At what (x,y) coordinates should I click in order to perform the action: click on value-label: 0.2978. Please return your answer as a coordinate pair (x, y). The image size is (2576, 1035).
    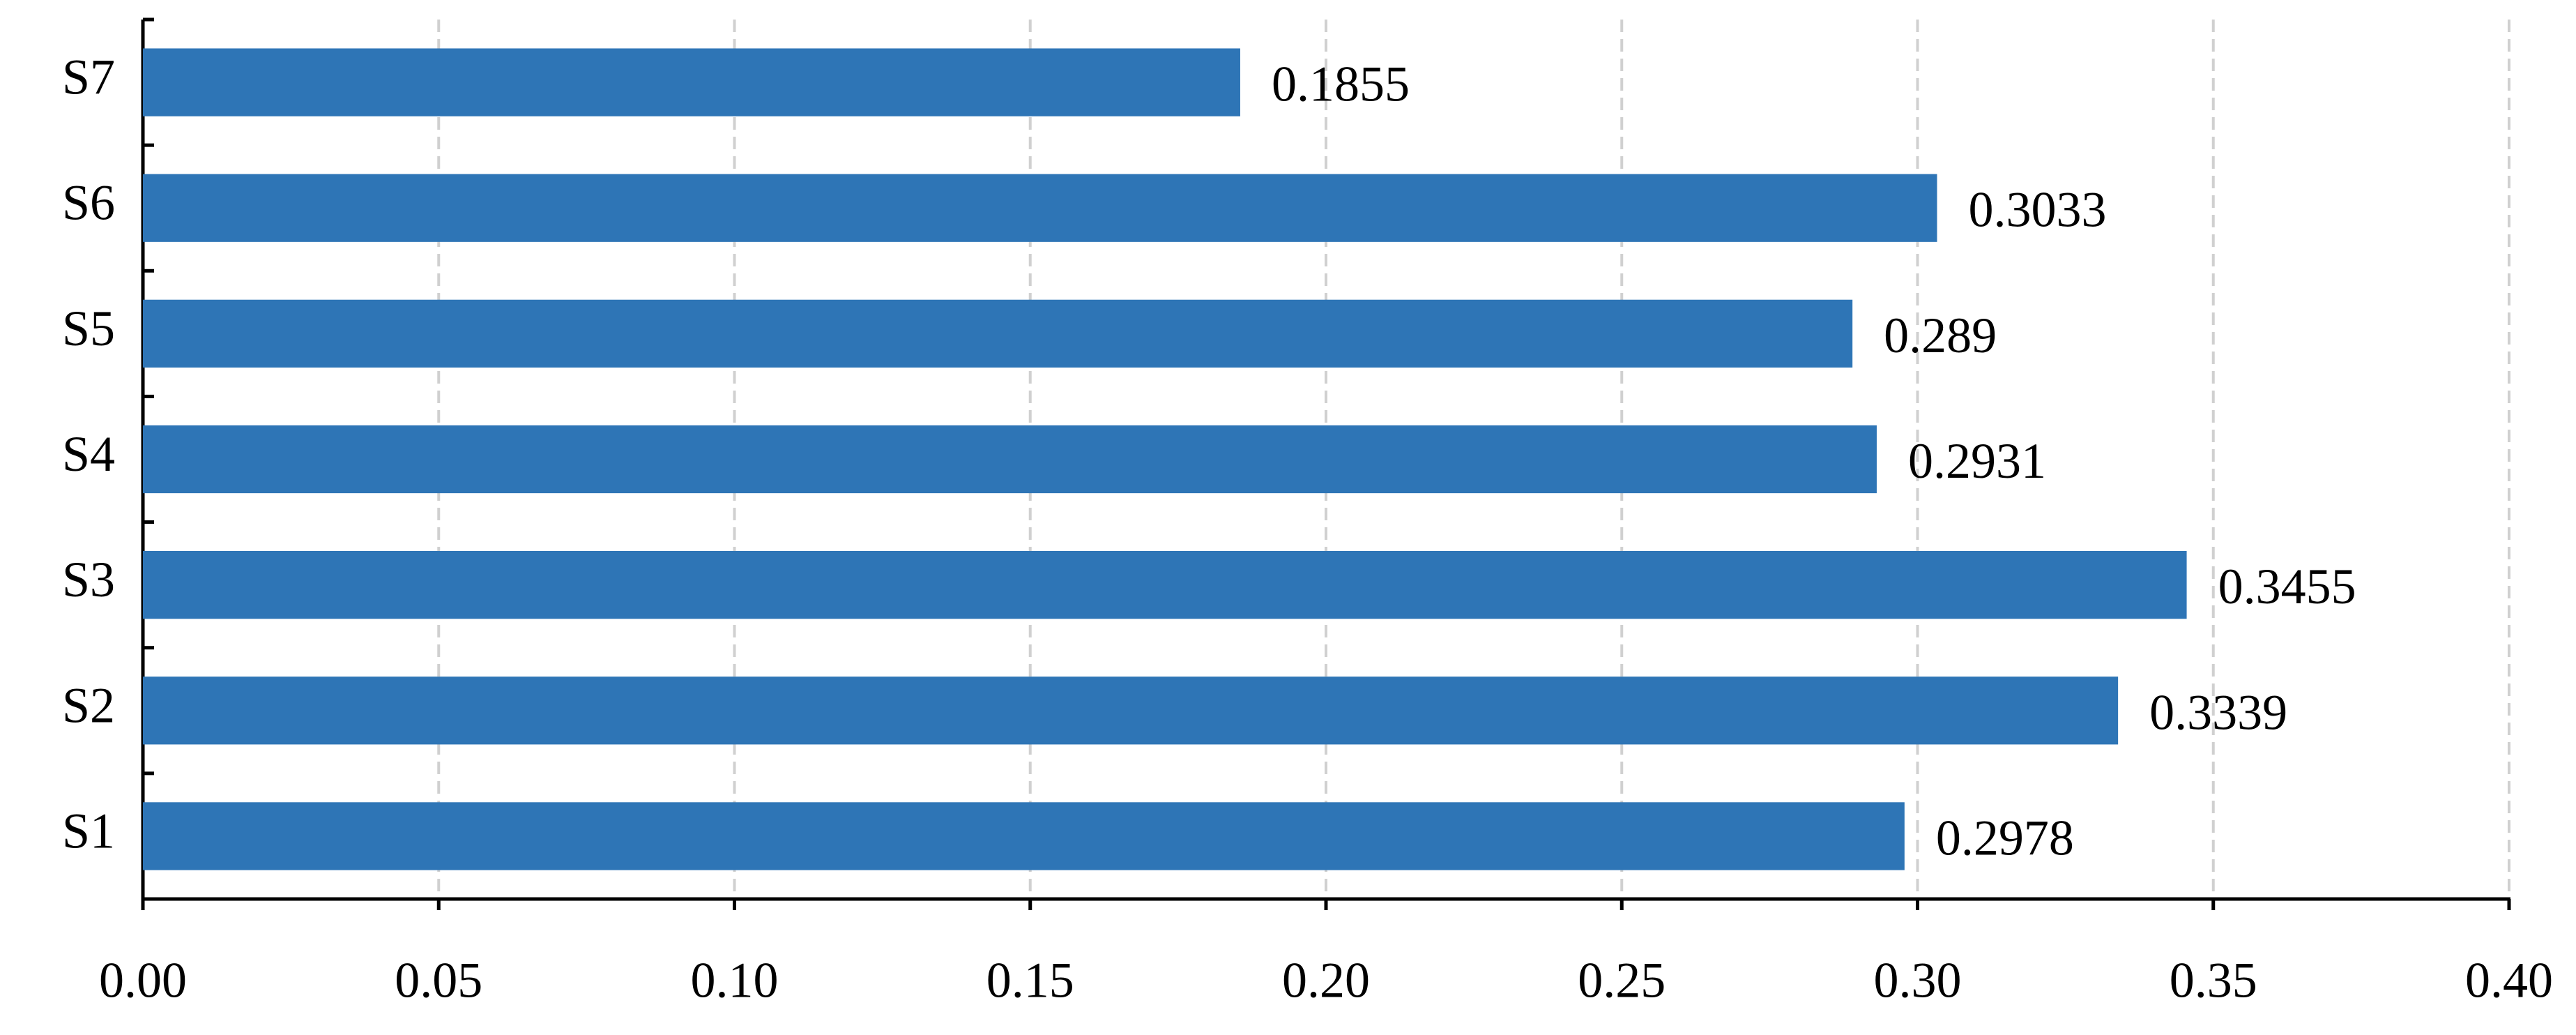
    Looking at the image, I should click on (2005, 838).